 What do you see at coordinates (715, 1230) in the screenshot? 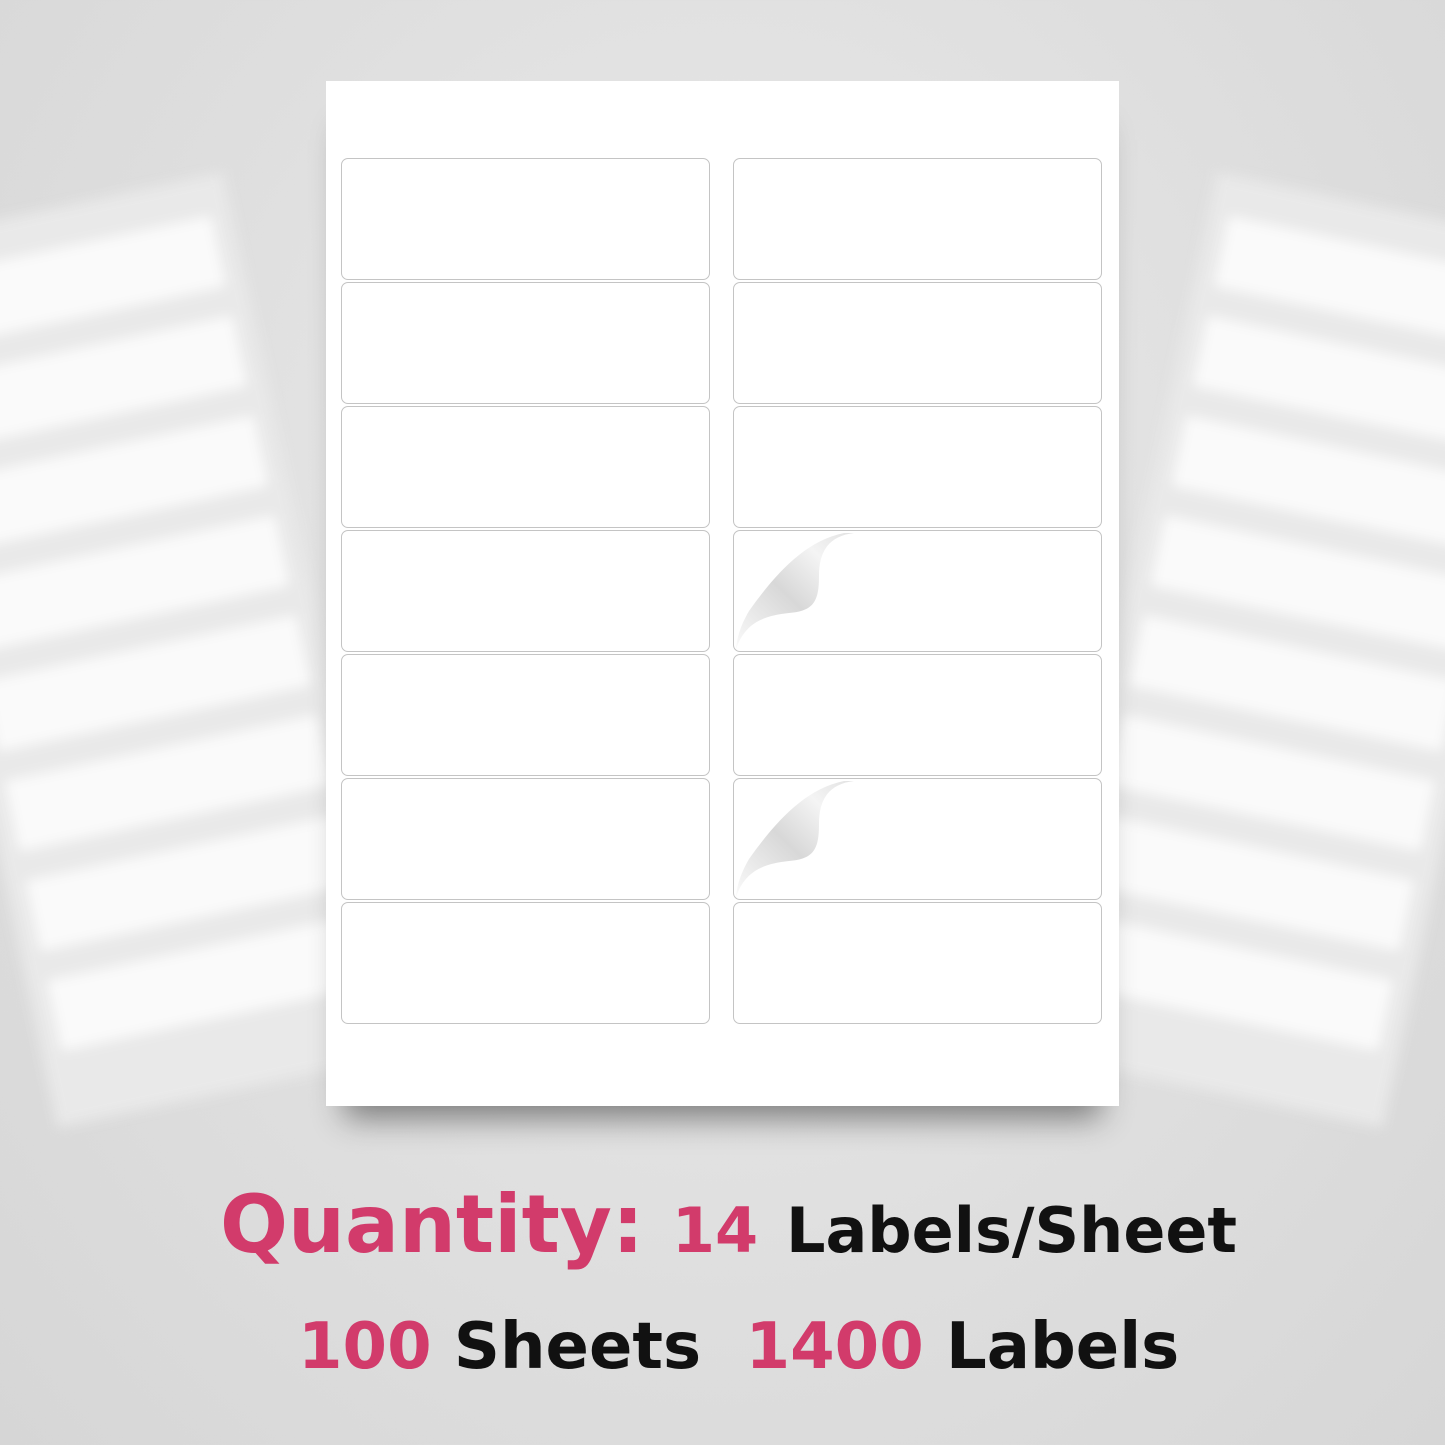
I see `labels-per-sheet-number: 14` at bounding box center [715, 1230].